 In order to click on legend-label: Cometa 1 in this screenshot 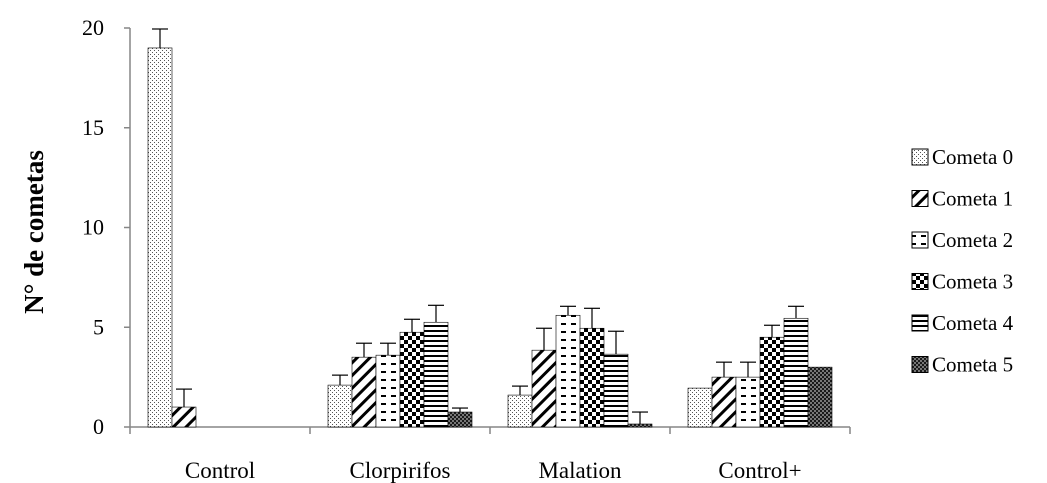, I will do `click(972, 199)`.